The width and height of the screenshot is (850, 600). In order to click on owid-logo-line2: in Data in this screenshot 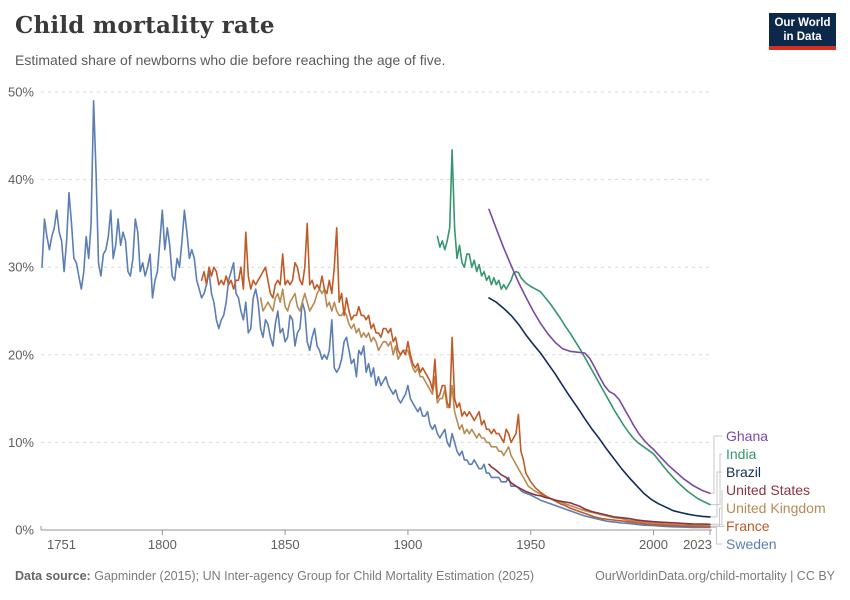, I will do `click(802, 36)`.